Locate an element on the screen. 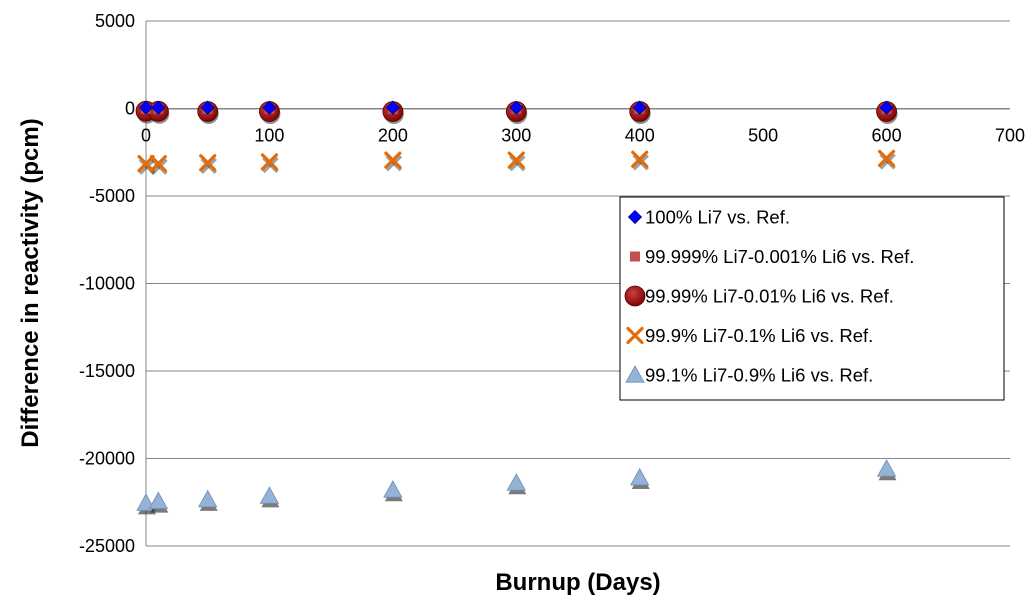 This screenshot has height=601, width=1032. x-tick-label: 100 is located at coordinates (269, 136).